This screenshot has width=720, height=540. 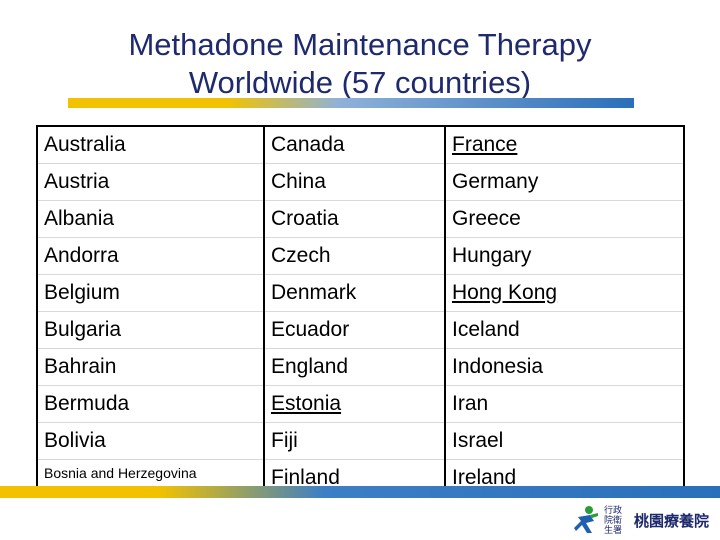 I want to click on table-cell: England, so click(x=354, y=367).